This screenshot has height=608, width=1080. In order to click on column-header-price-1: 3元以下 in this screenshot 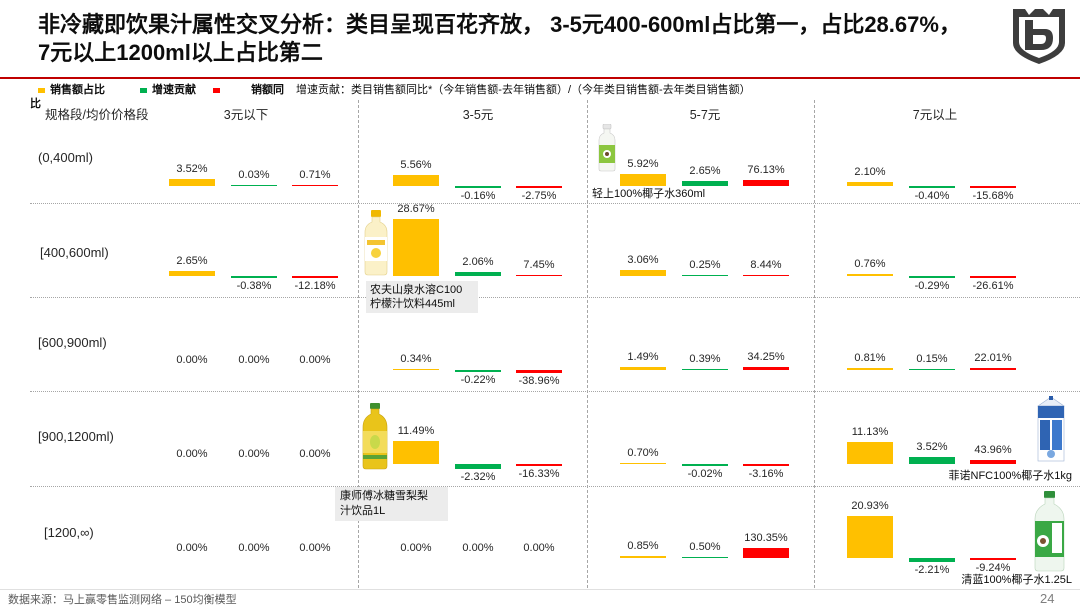, I will do `click(246, 115)`.